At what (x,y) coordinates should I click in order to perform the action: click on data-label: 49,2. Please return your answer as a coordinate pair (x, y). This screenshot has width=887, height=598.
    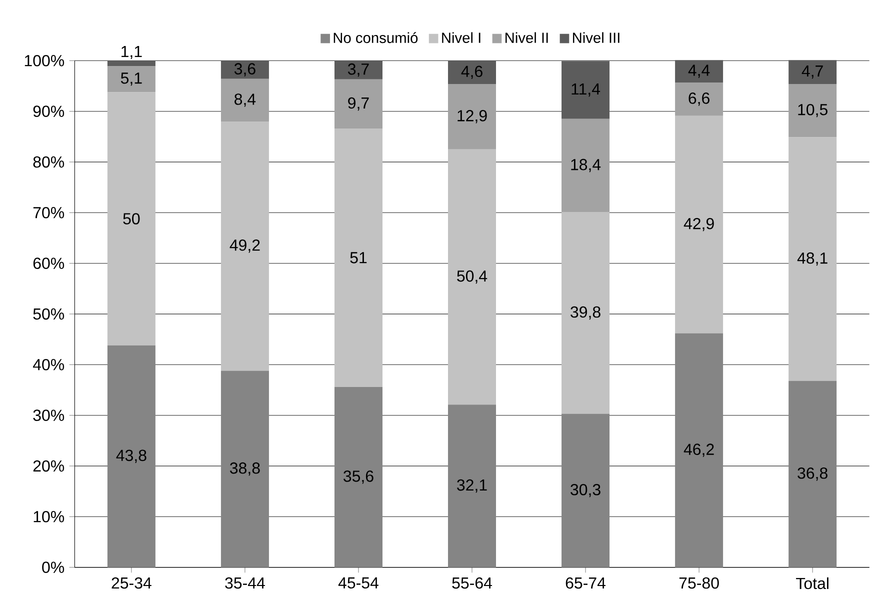
    Looking at the image, I should click on (245, 246).